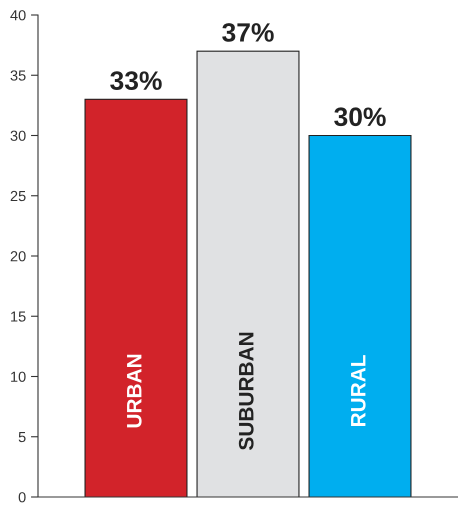 Image resolution: width=458 pixels, height=505 pixels. Describe the element at coordinates (18, 317) in the screenshot. I see `y-tick-label: 15` at that location.